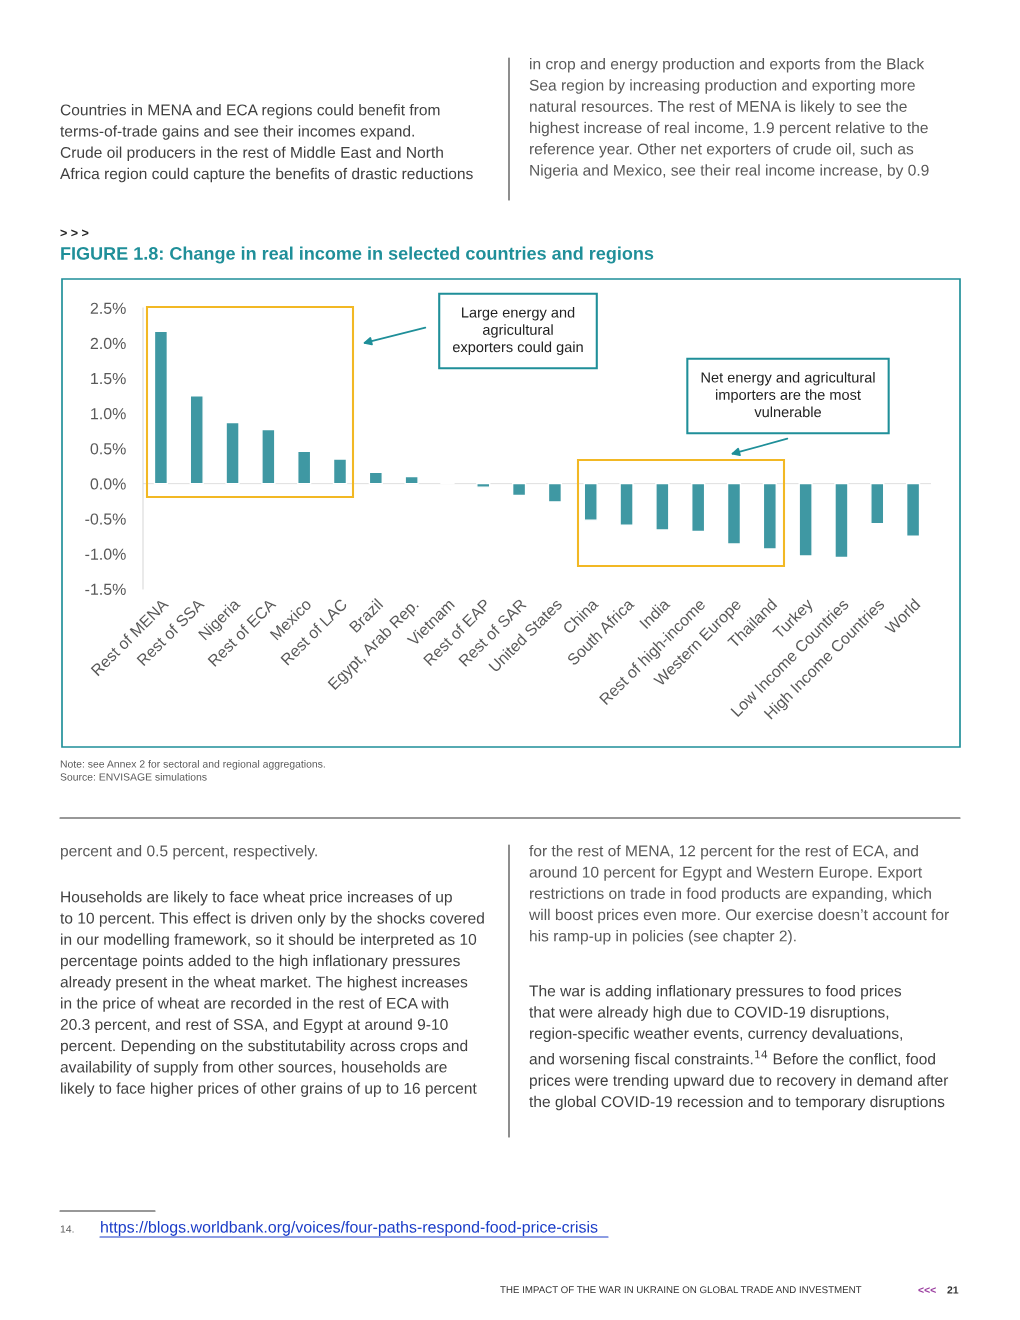  Describe the element at coordinates (272, 994) in the screenshot. I see `text: Households are likely to face wheat price increases of up to 10 percent. This effect is driven only by the shocks covered in our modelling framework, so it should be interpreted as 10 percentage points added to the high inflationary pressures already present in the wheat market. The highest increases in the price of wheat are recorded in the rest of ECA with 20.3 percent, and rest of SSA, and Egypt at around 9-10 percent. Depending on the substitutability across crops and availability of supply from other sources, households are likely to face higher prices of other grains of up to 16 percent` at that location.